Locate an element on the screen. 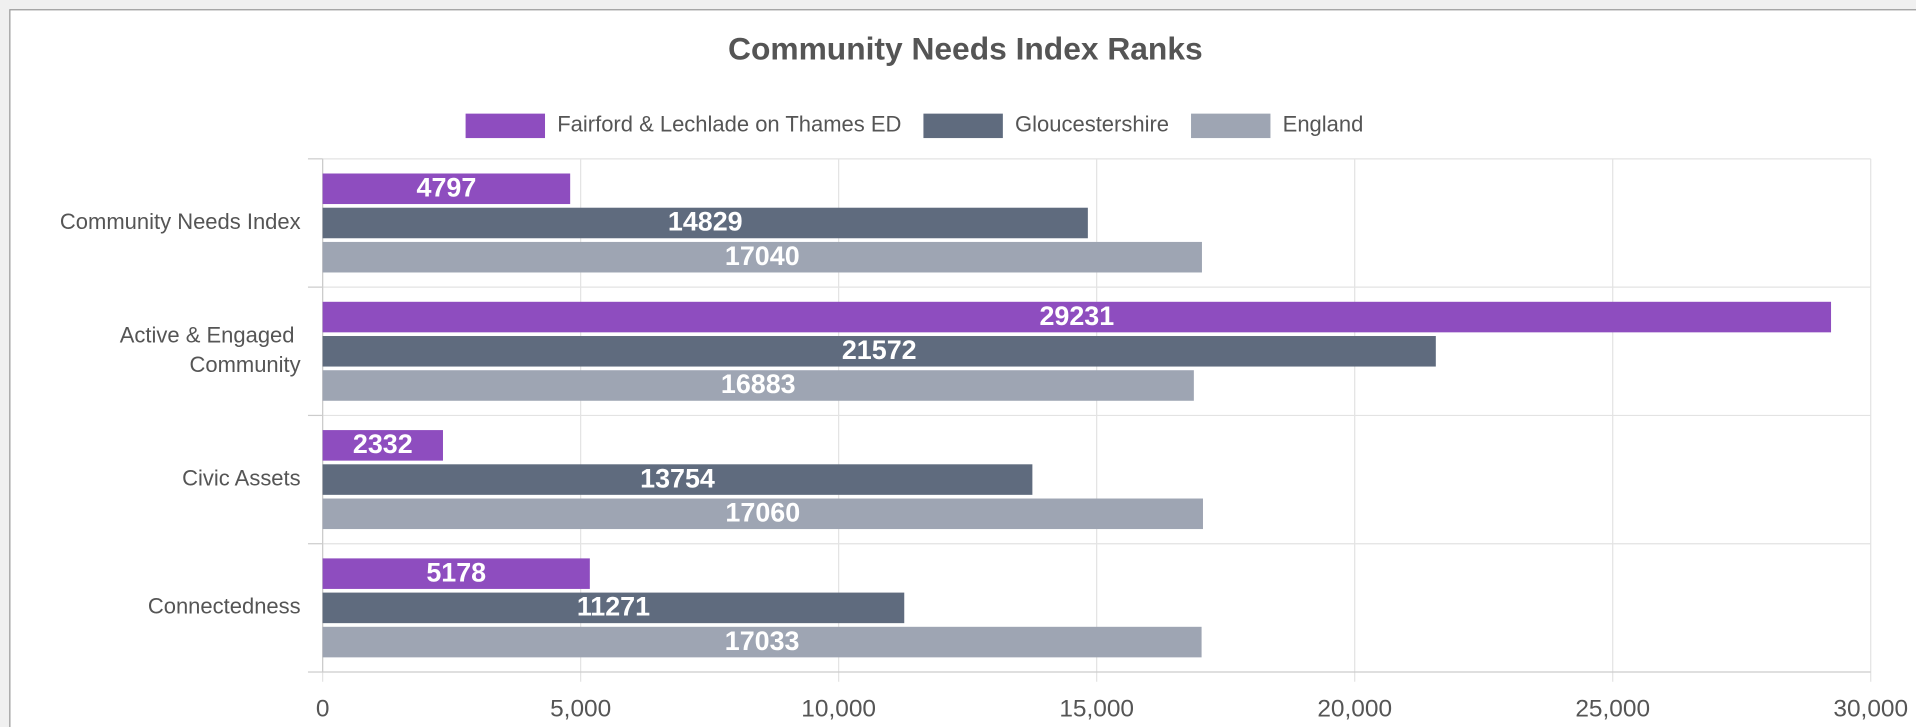 The height and width of the screenshot is (727, 1916). value-label: 21572 is located at coordinates (879, 350).